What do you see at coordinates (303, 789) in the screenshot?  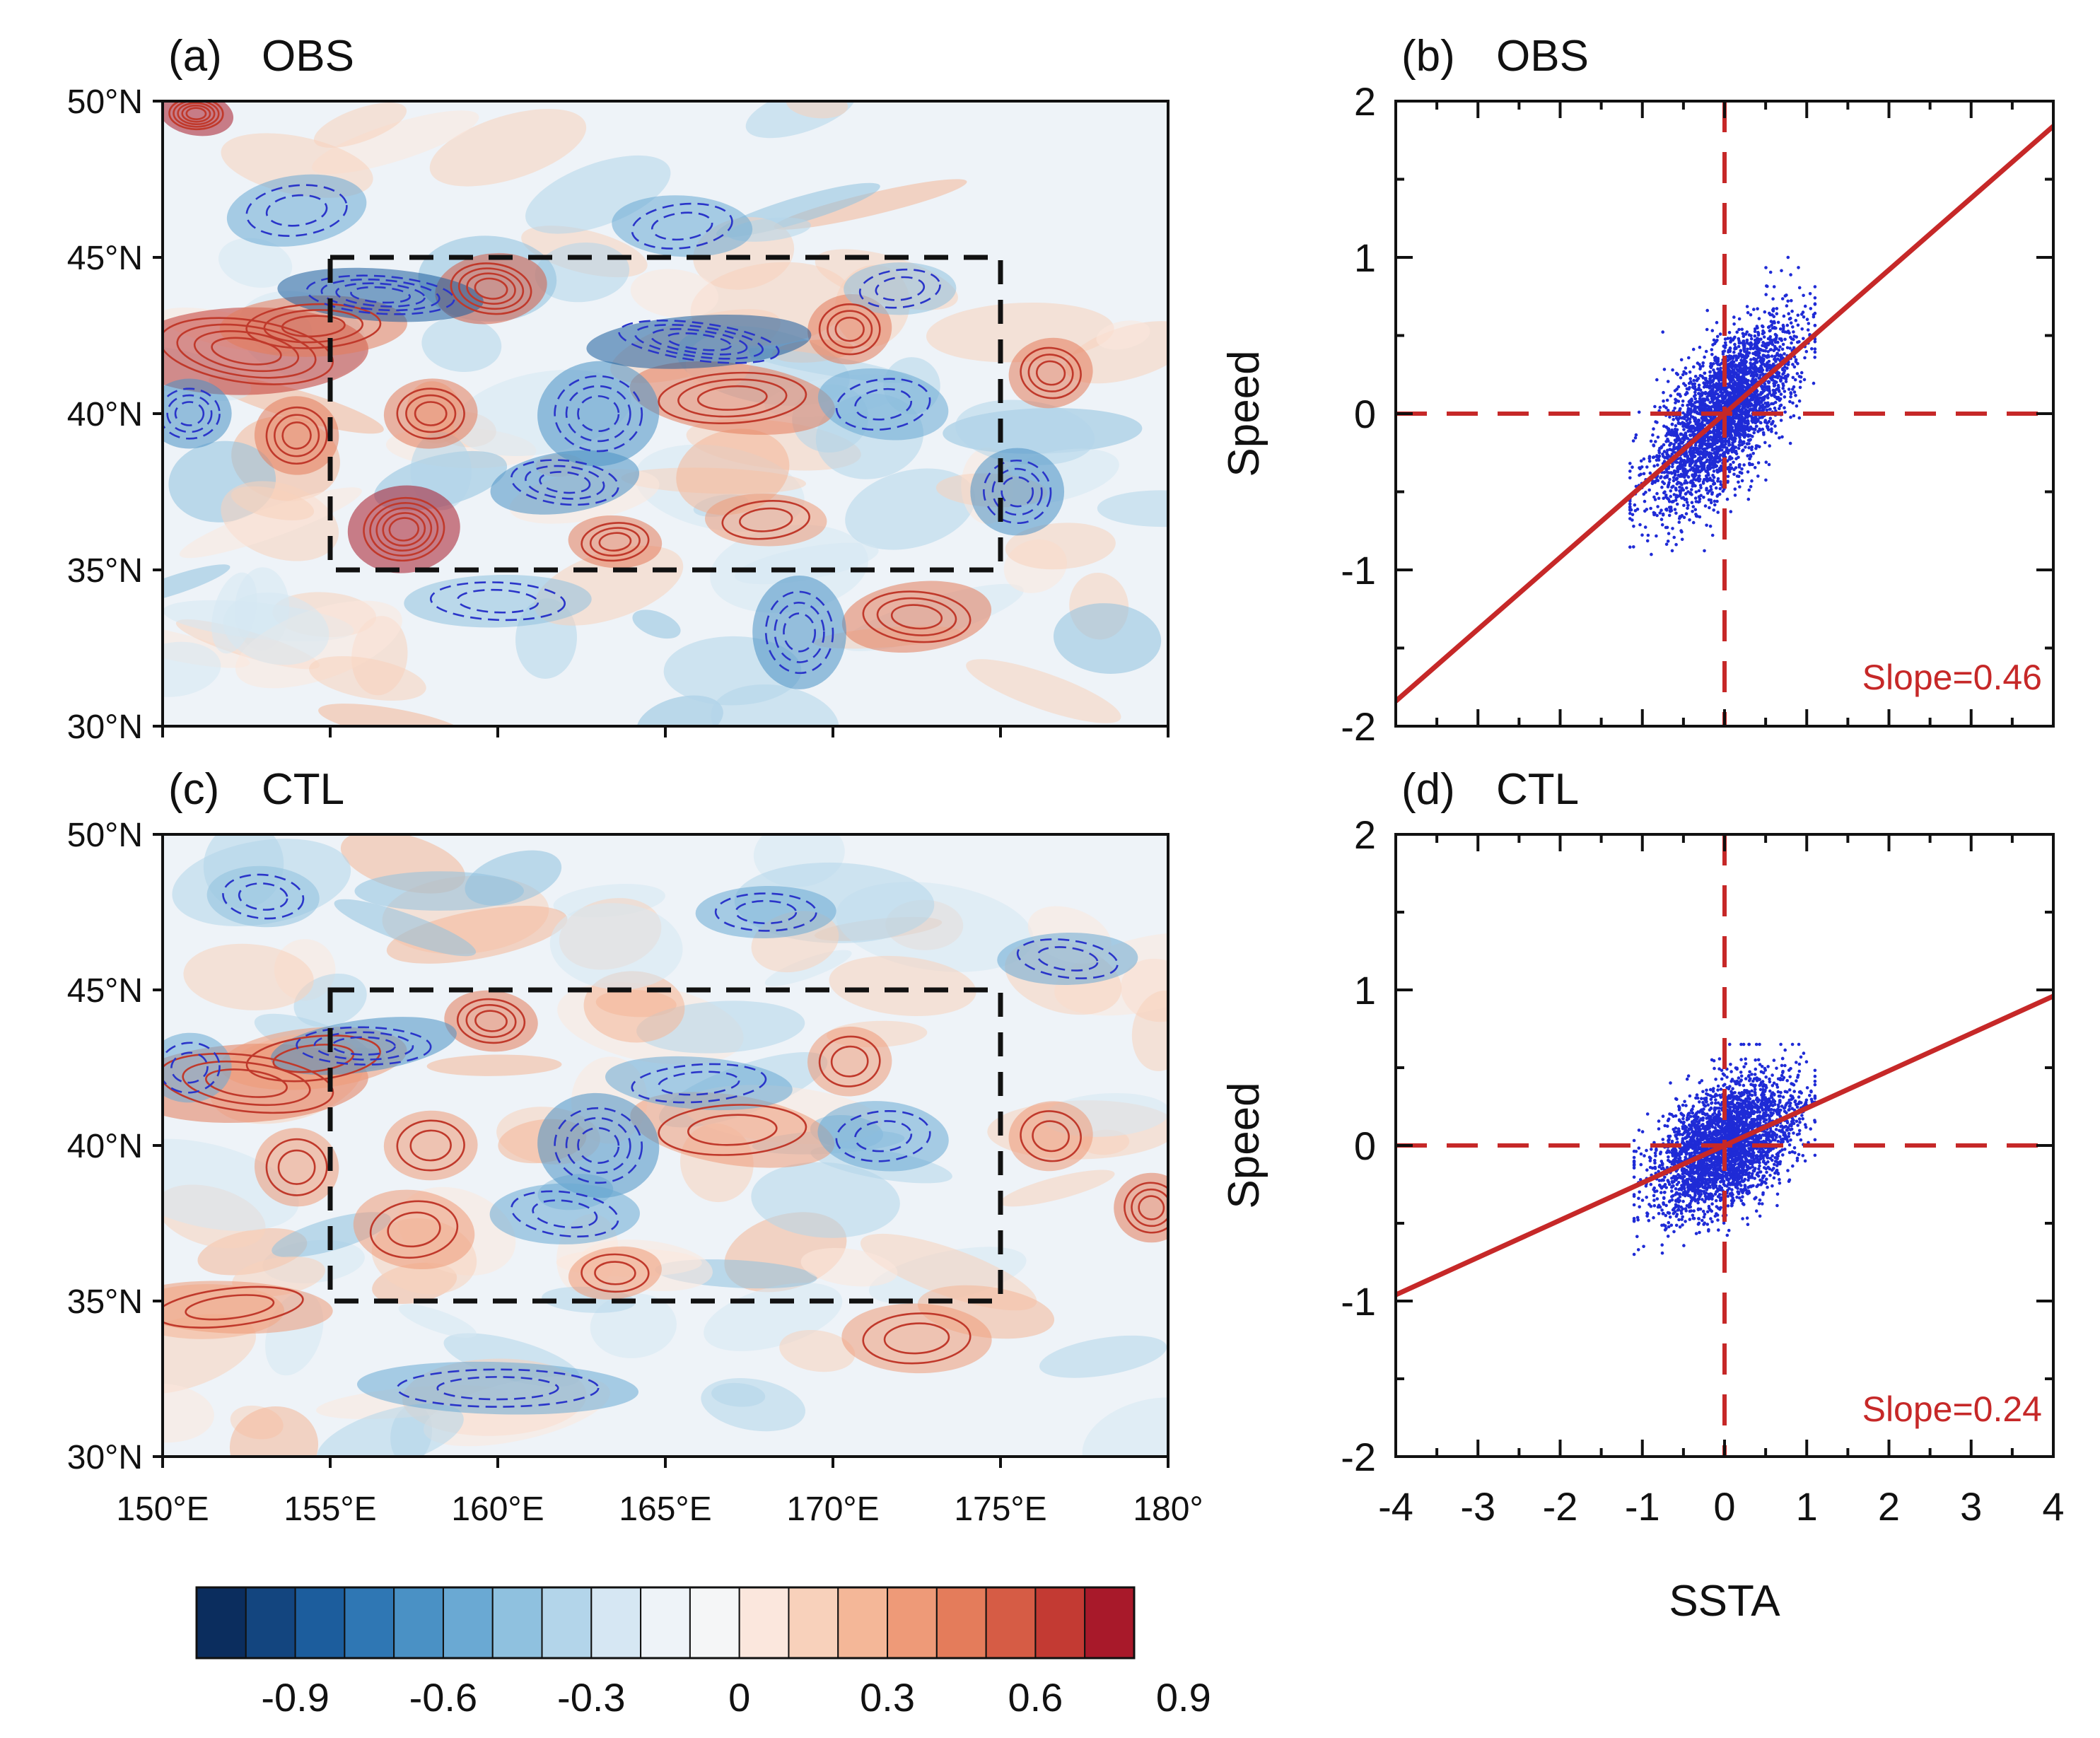 I see `panel-c-title: CTL` at bounding box center [303, 789].